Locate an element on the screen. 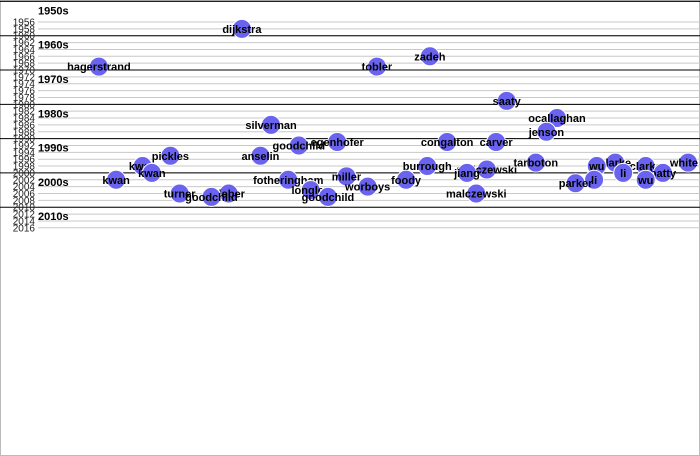  y-tick-label: 1970 is located at coordinates (24, 71).